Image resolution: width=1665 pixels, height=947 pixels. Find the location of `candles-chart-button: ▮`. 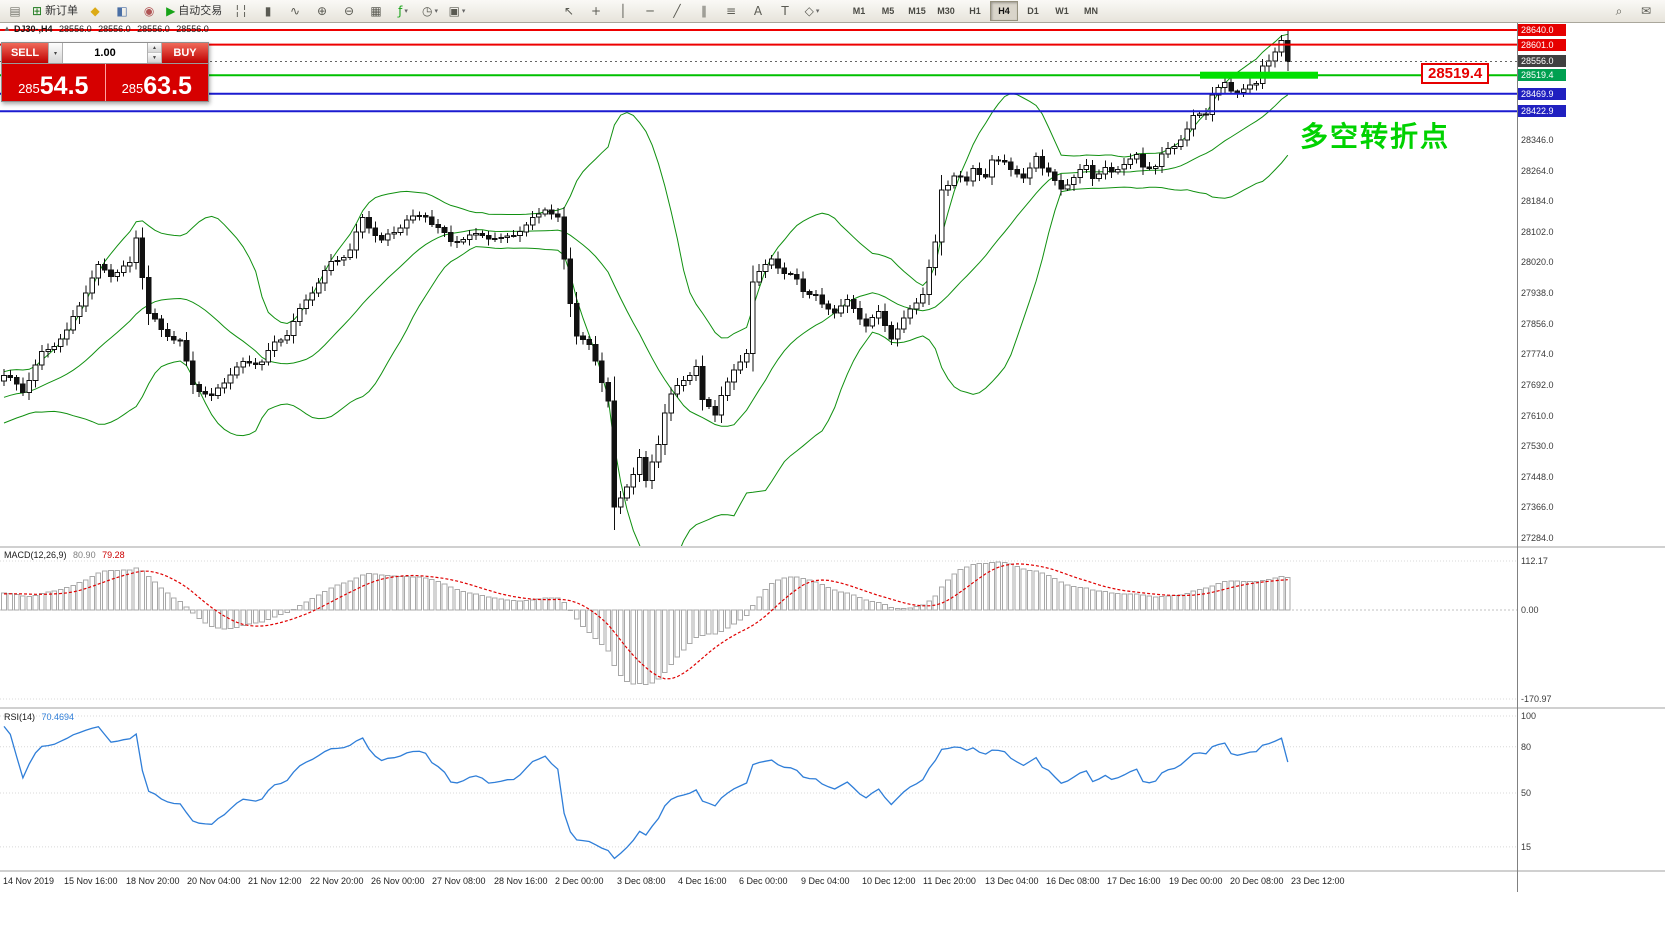

candles-chart-button: ▮ is located at coordinates (268, 11).